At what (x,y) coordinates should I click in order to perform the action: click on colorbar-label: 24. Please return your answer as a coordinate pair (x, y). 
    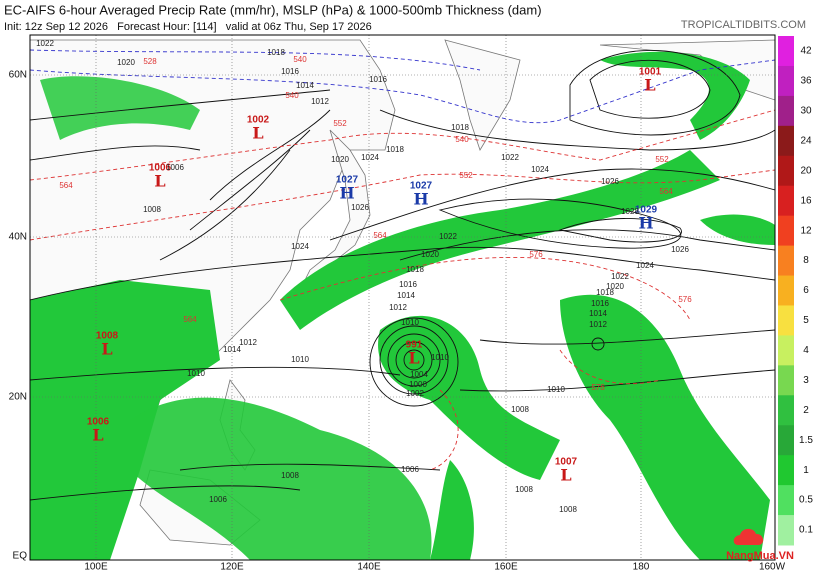
    Looking at the image, I should click on (806, 140).